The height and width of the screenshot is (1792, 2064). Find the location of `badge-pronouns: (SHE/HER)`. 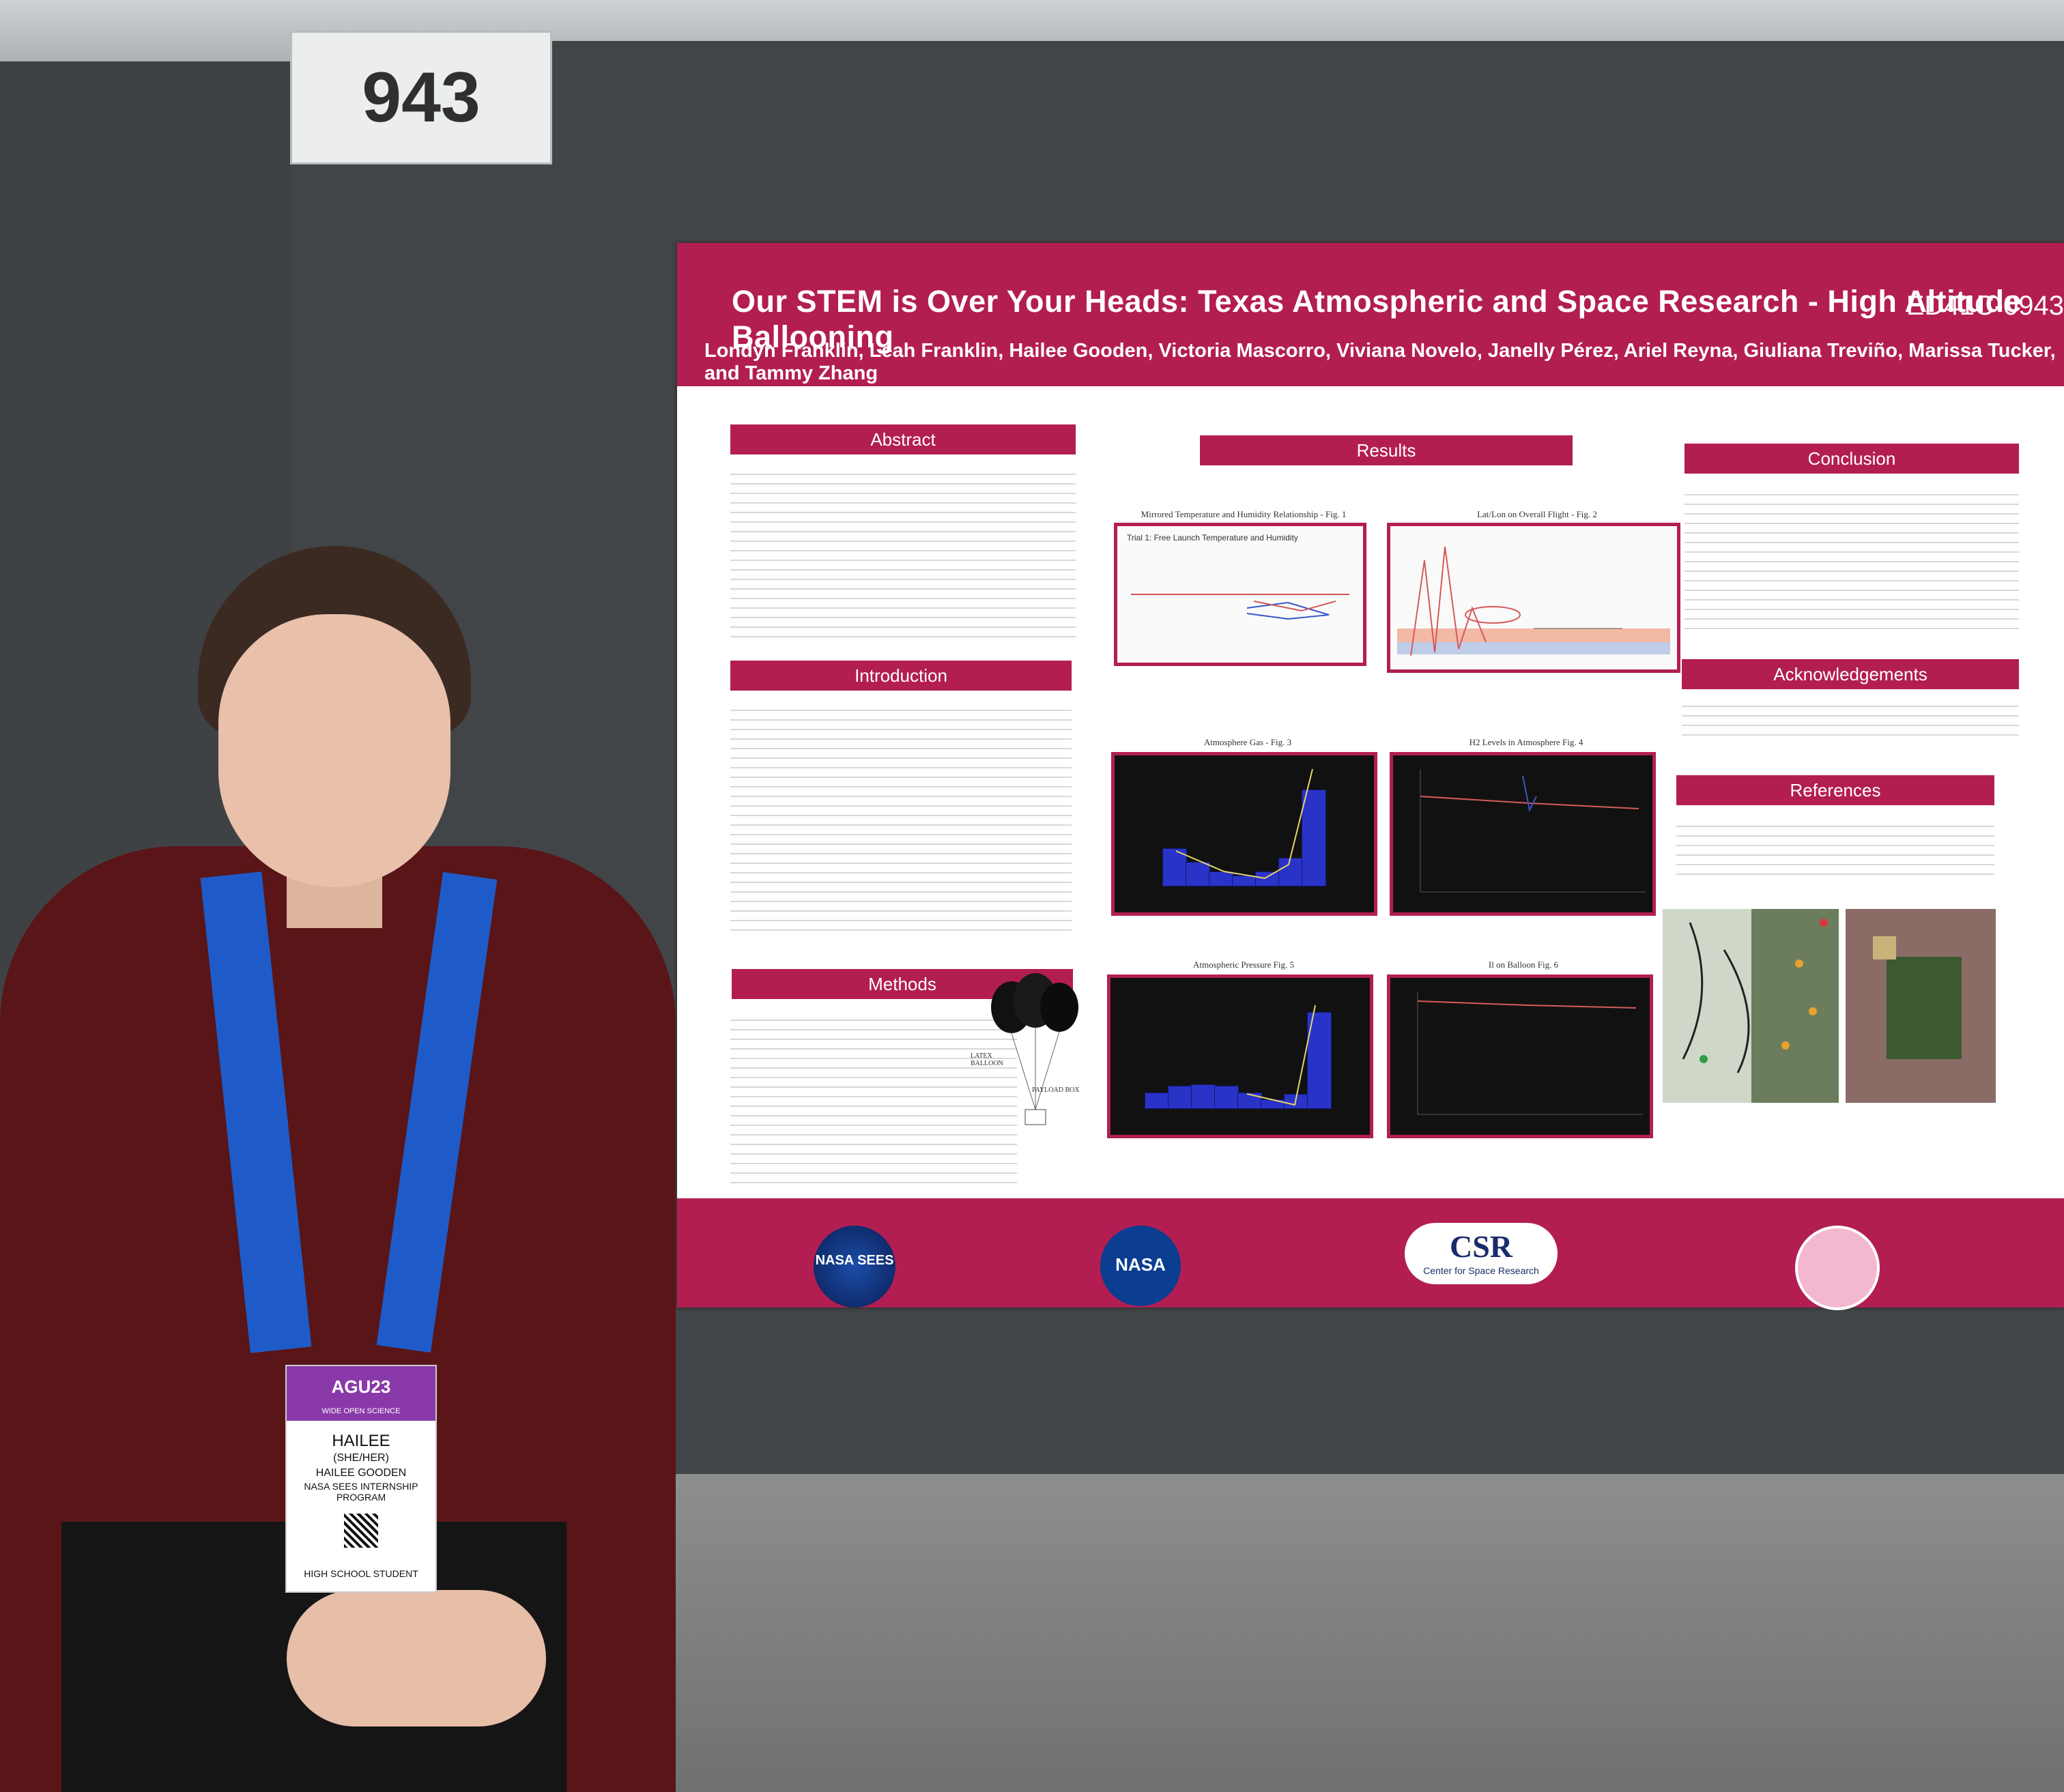

badge-pronouns: (SHE/HER) is located at coordinates (361, 1458).